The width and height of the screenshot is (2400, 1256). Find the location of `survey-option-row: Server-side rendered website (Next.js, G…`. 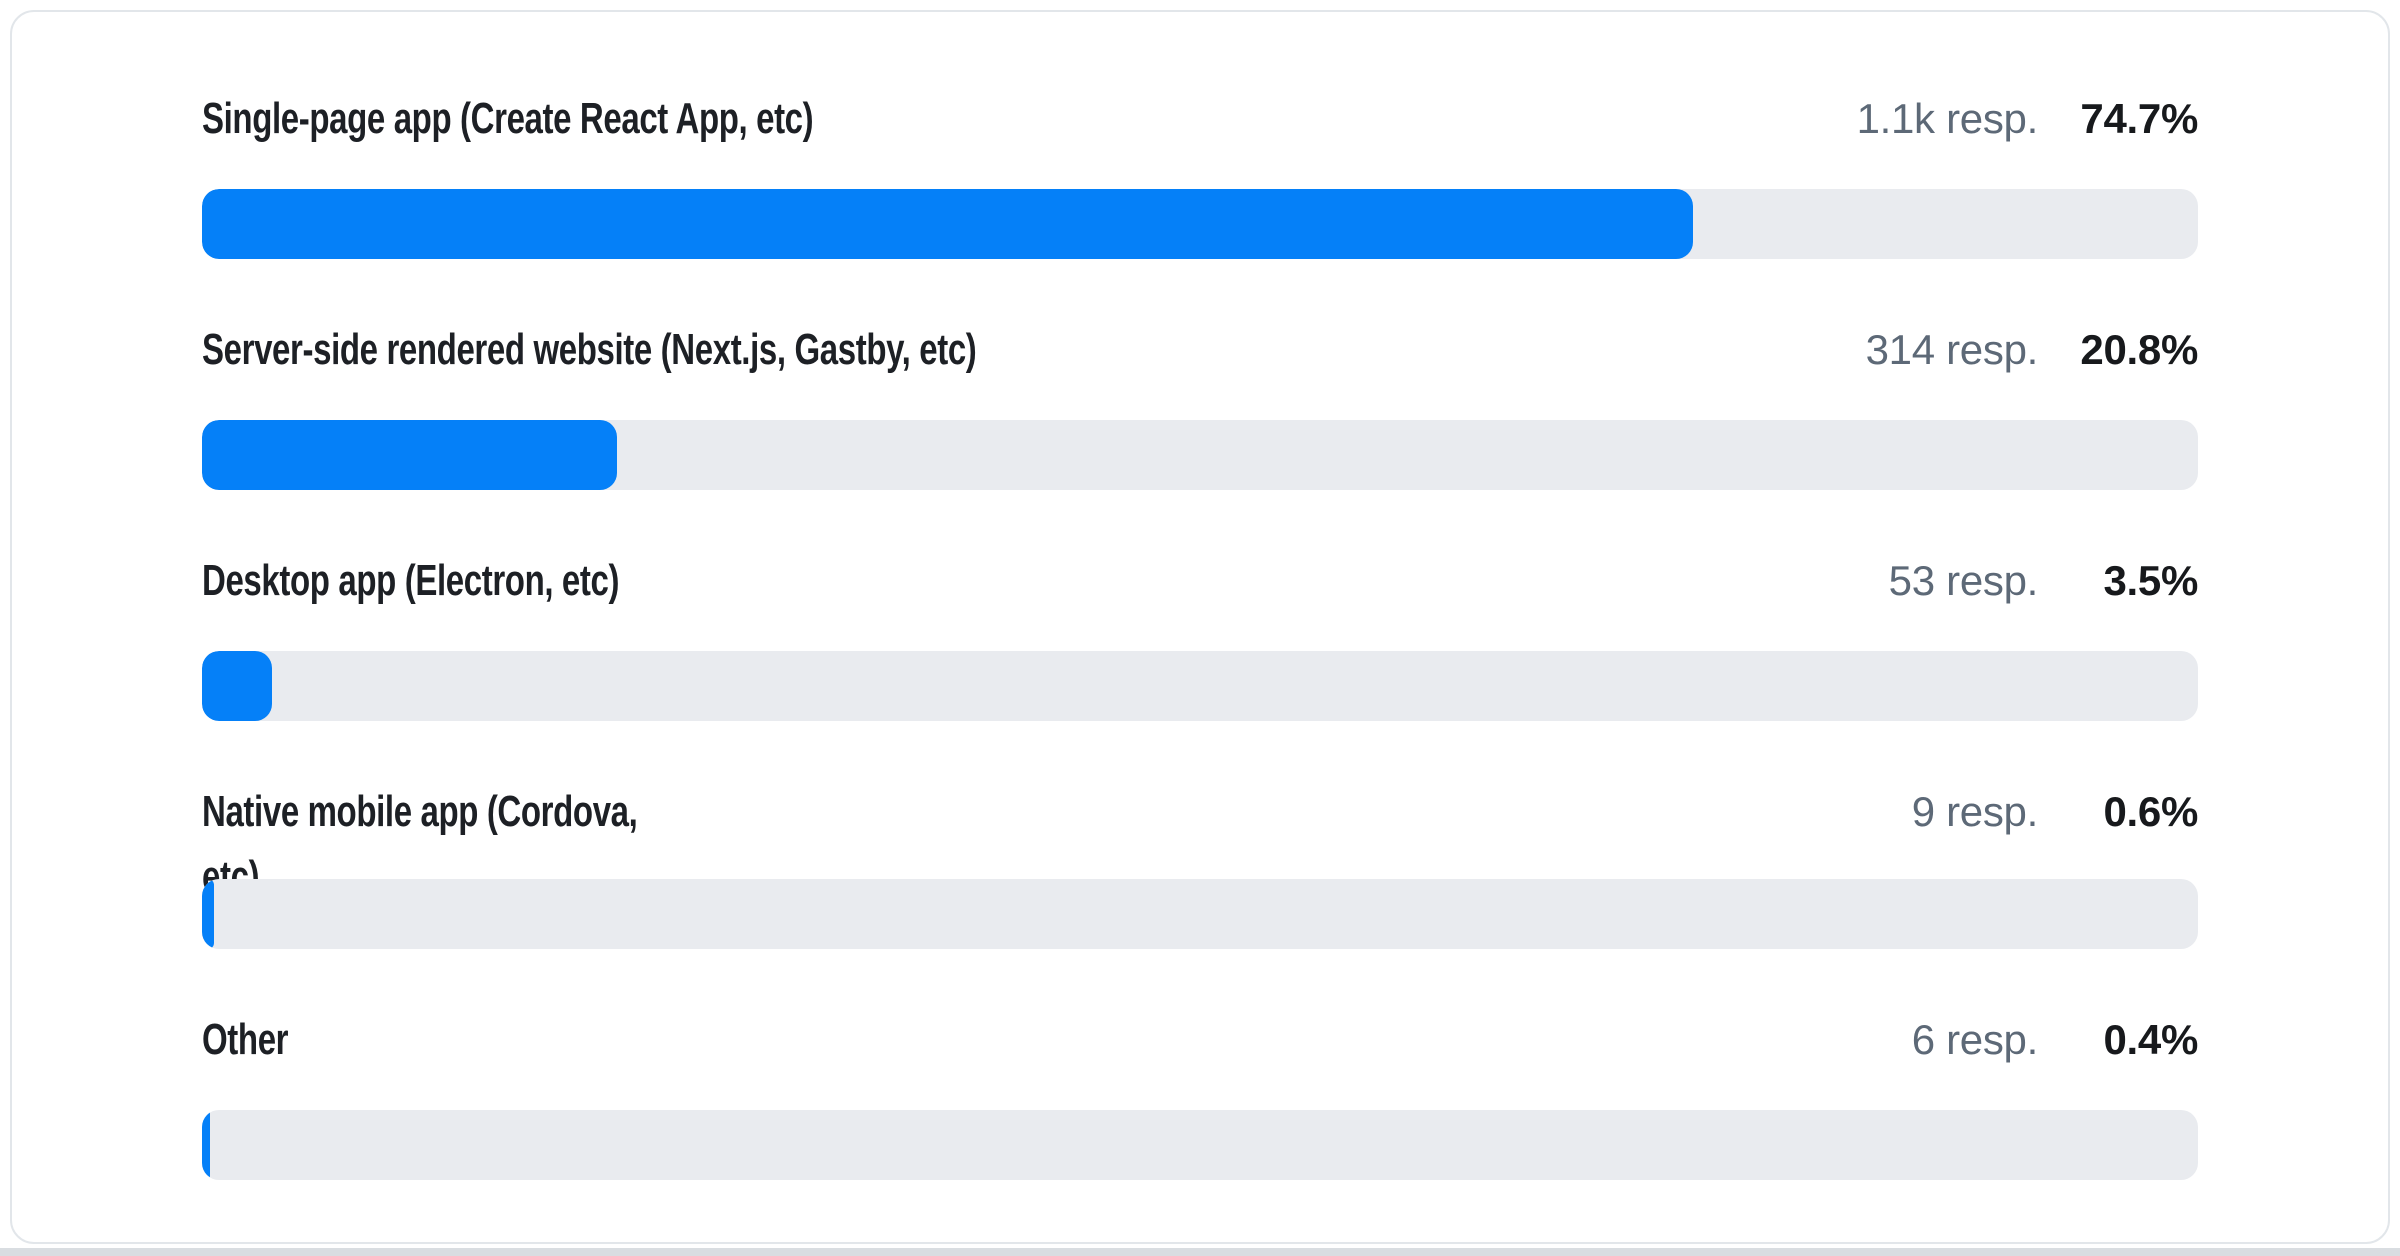

survey-option-row: Server-side rendered website (Next.js, G… is located at coordinates (1200, 403).